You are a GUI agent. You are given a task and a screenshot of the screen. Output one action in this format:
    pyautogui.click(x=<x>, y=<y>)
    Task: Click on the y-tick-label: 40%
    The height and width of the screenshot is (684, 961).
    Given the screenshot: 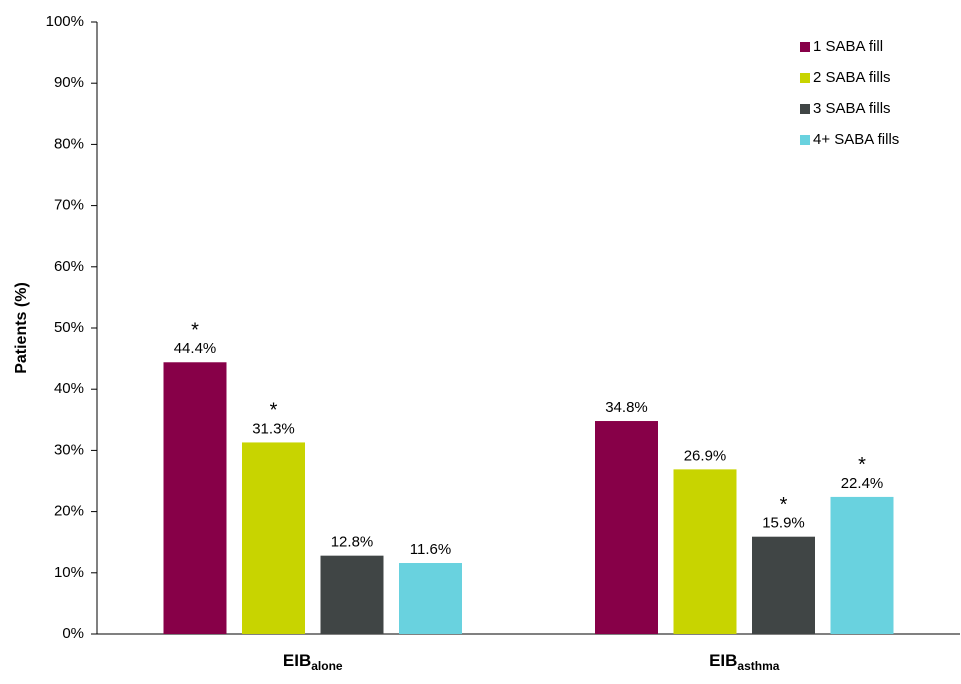 What is the action you would take?
    pyautogui.click(x=69, y=388)
    